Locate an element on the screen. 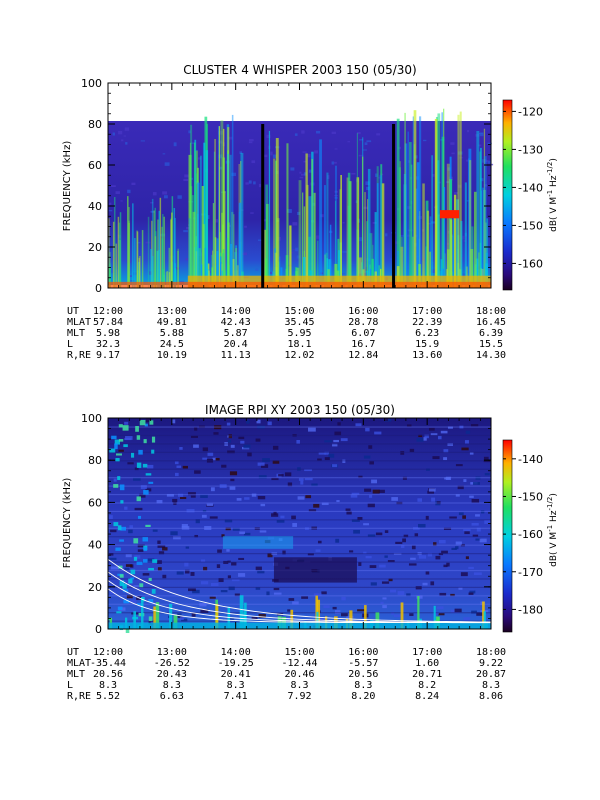 This screenshot has width=600, height=800. panel-2-ylabel: FREQUENCY (kHz) is located at coordinates (67, 523).